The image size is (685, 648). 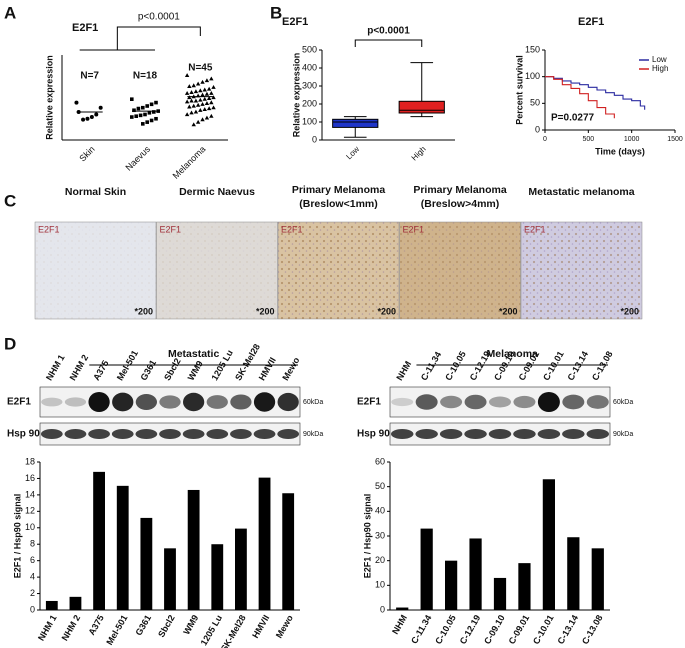 What do you see at coordinates (431, 366) in the screenshot?
I see `lane-label: C-11.34` at bounding box center [431, 366].